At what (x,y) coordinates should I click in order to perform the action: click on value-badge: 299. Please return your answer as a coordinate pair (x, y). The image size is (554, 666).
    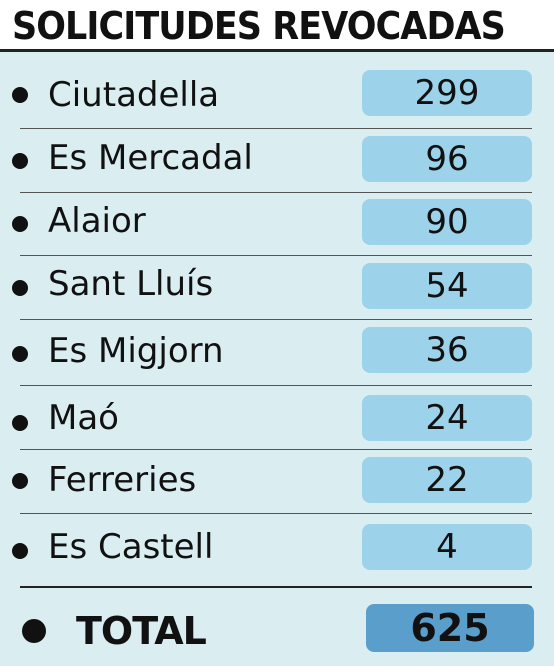
    Looking at the image, I should click on (447, 93).